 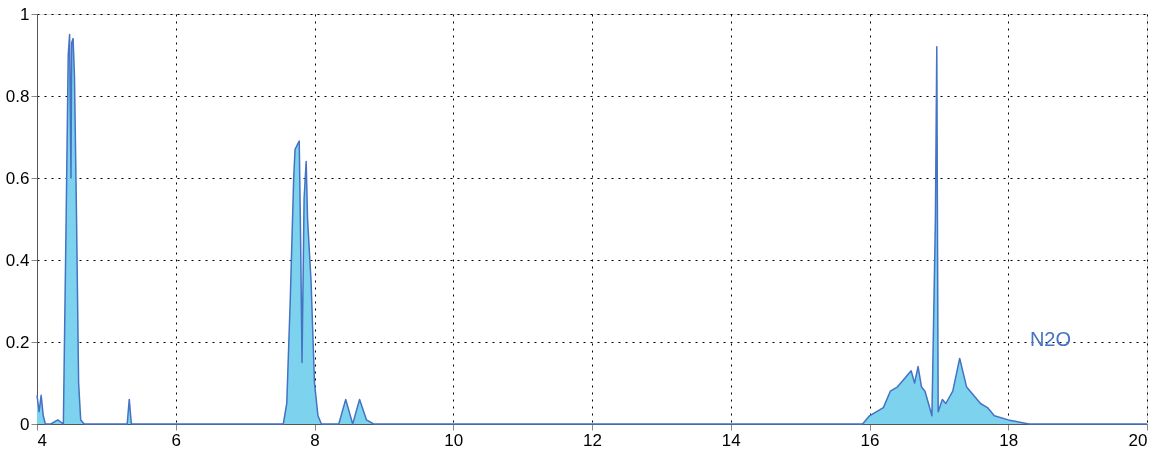 I want to click on x-tick-label: 10, so click(x=454, y=440).